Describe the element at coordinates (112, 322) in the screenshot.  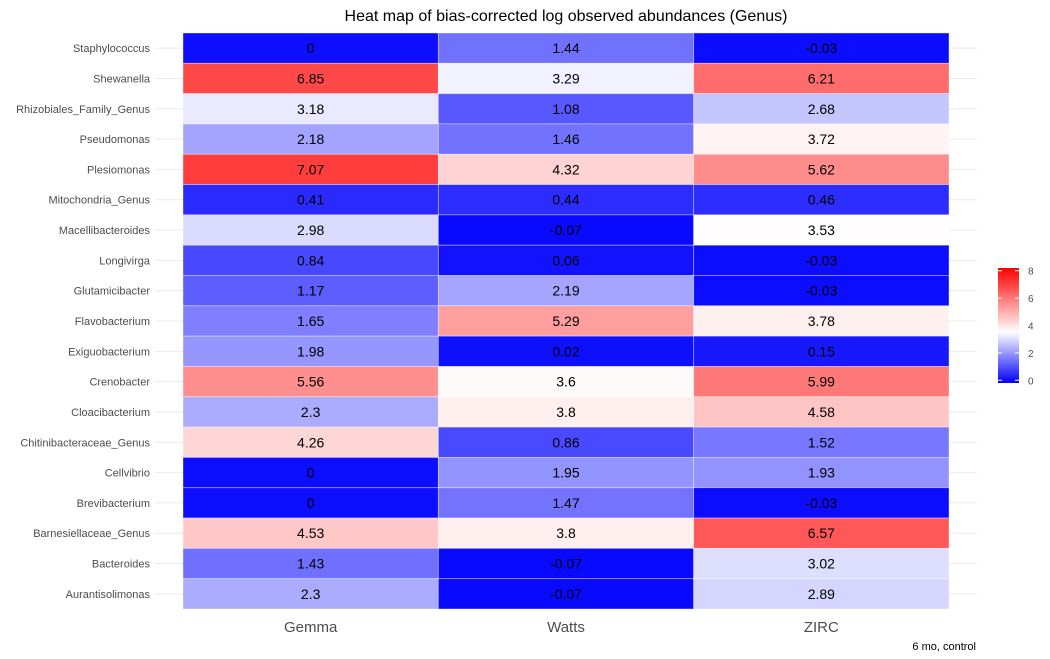
I see `row-tick-label: Flavobacterium` at that location.